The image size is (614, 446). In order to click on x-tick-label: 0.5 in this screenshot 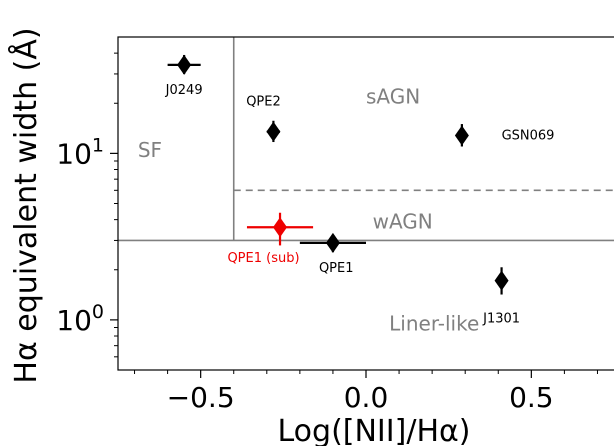, I will do `click(531, 397)`.